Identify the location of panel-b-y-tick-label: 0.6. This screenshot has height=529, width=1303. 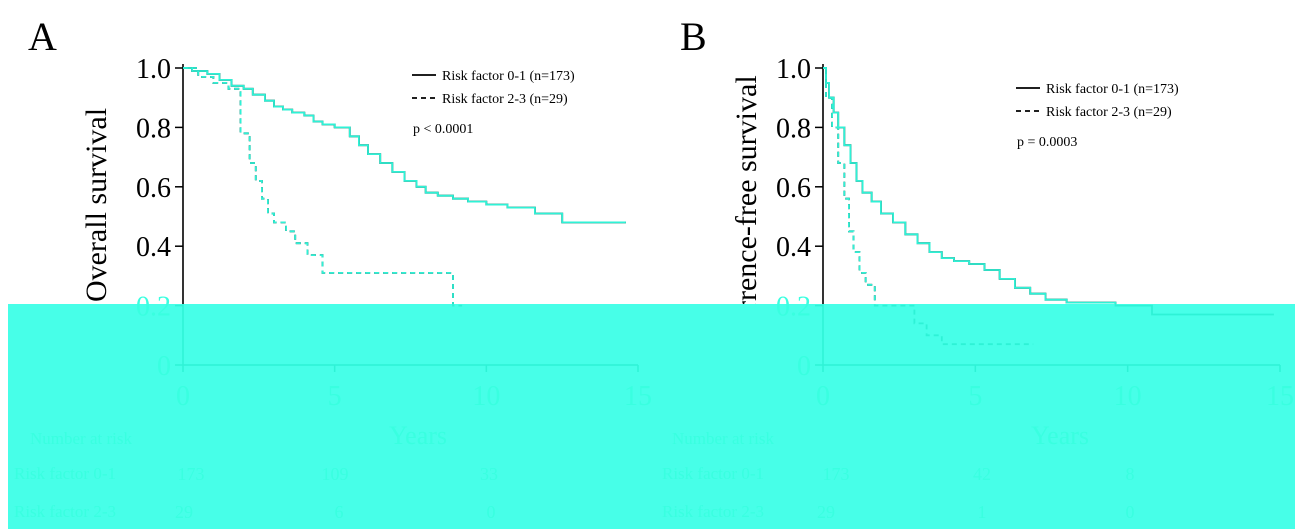
(793, 188).